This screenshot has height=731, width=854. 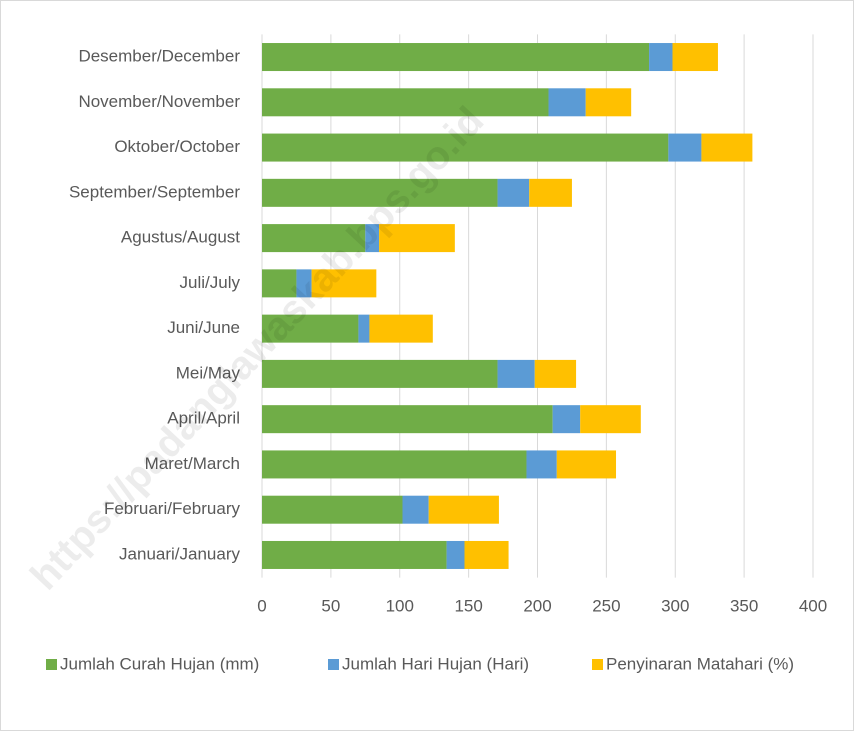 What do you see at coordinates (435, 663) in the screenshot?
I see `legend-label: Jumlah Hari Hujan (Hari)` at bounding box center [435, 663].